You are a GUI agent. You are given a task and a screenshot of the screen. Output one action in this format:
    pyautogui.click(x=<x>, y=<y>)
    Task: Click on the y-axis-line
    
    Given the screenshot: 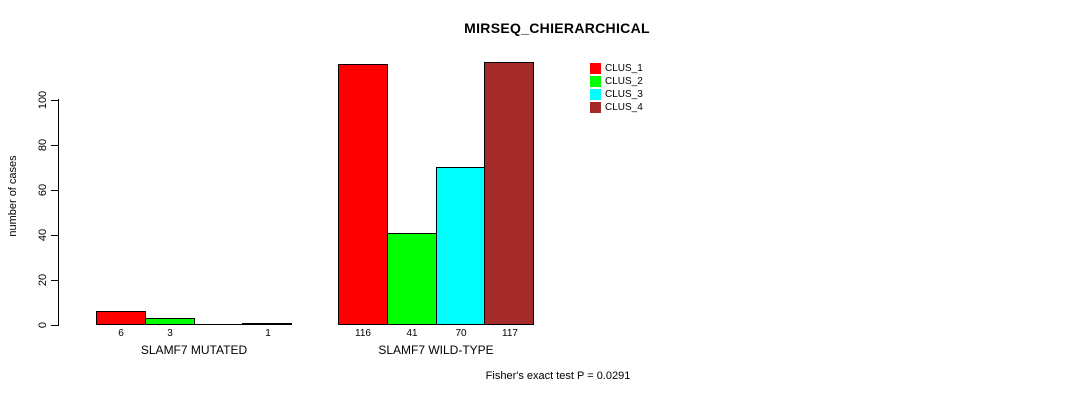 What is the action you would take?
    pyautogui.click(x=58, y=212)
    